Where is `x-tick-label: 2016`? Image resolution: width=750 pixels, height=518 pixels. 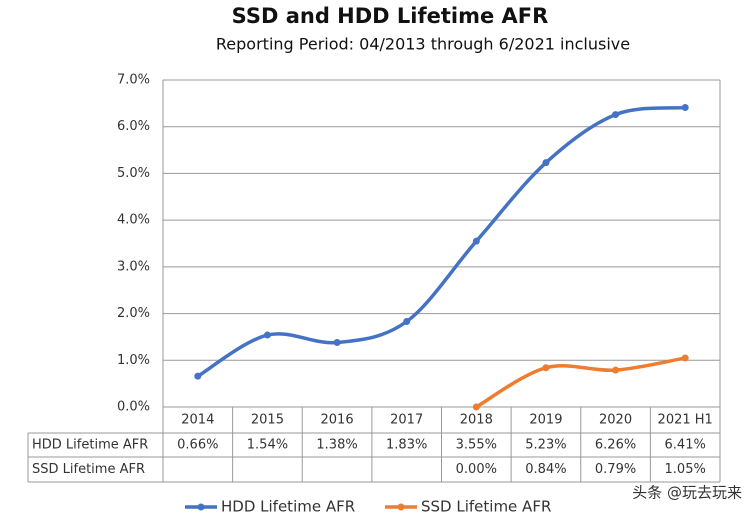 x-tick-label: 2016 is located at coordinates (337, 420).